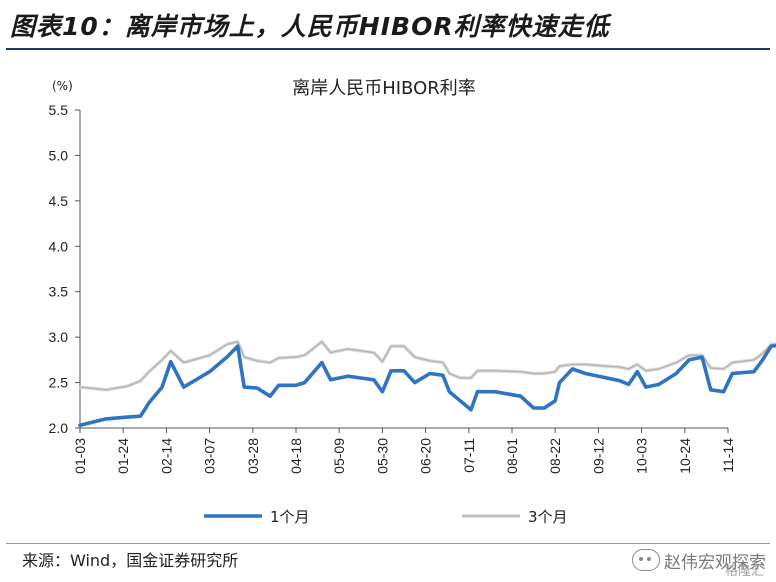 The height and width of the screenshot is (582, 776). Describe the element at coordinates (388, 49) in the screenshot. I see `title-rule` at that location.